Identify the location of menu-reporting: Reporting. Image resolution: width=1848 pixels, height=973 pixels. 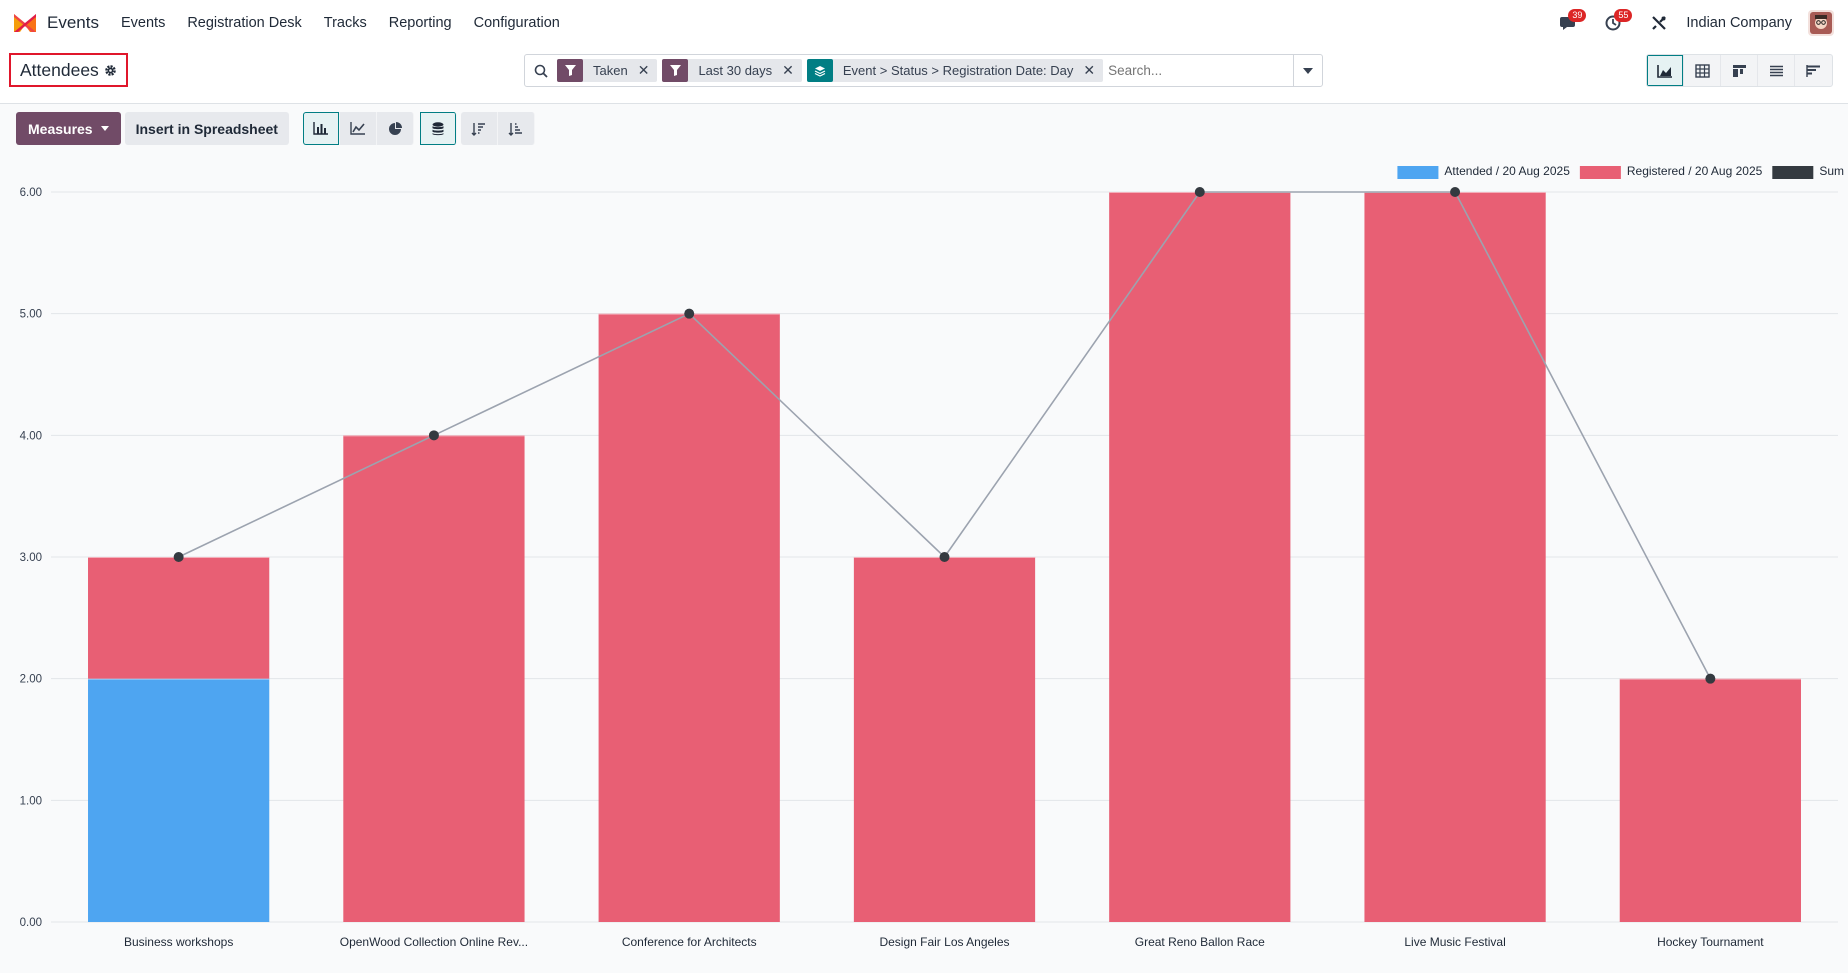
(420, 23).